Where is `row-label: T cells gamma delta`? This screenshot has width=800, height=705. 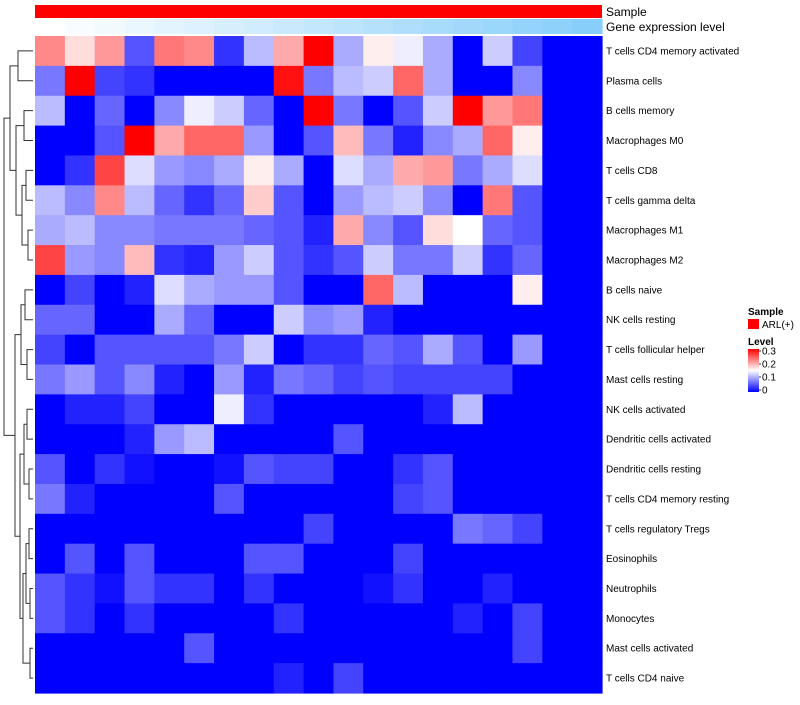
row-label: T cells gamma delta is located at coordinates (651, 201).